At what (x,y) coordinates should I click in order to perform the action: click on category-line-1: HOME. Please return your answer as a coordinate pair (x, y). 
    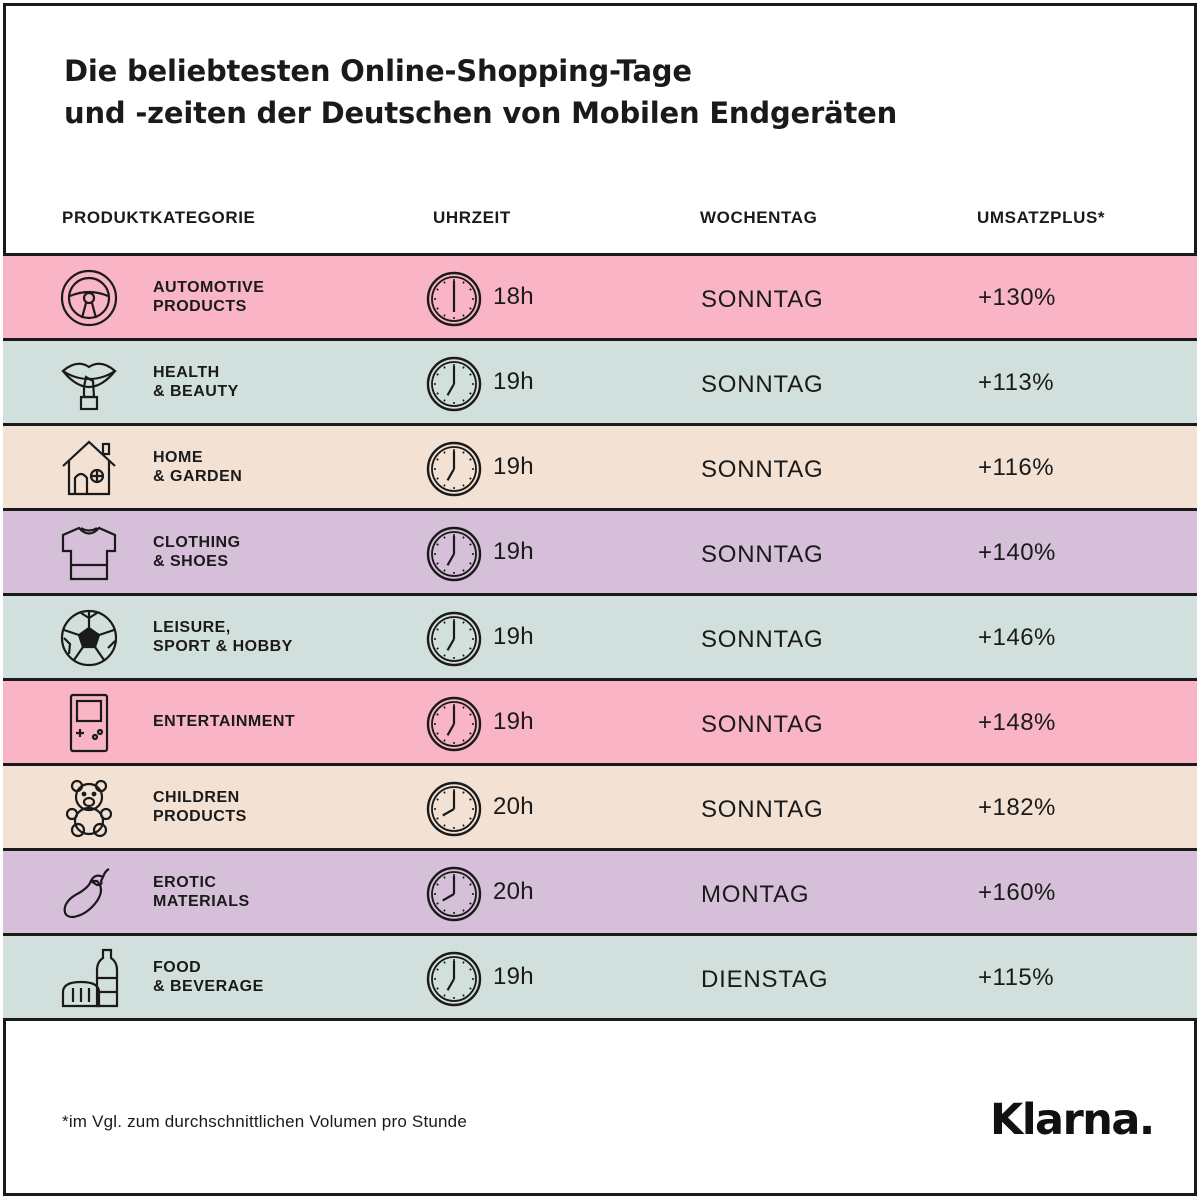
    Looking at the image, I should click on (178, 457).